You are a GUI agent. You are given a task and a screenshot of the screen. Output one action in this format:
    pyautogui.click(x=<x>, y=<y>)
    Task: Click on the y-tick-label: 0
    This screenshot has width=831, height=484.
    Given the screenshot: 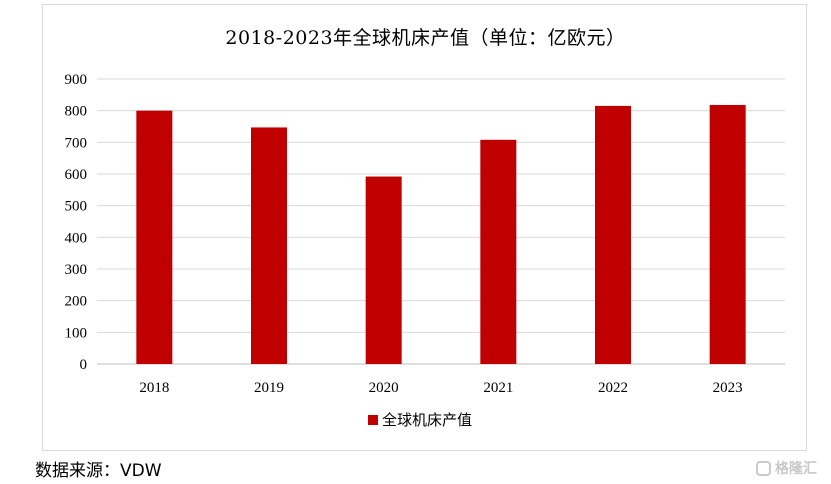 What is the action you would take?
    pyautogui.click(x=84, y=365)
    